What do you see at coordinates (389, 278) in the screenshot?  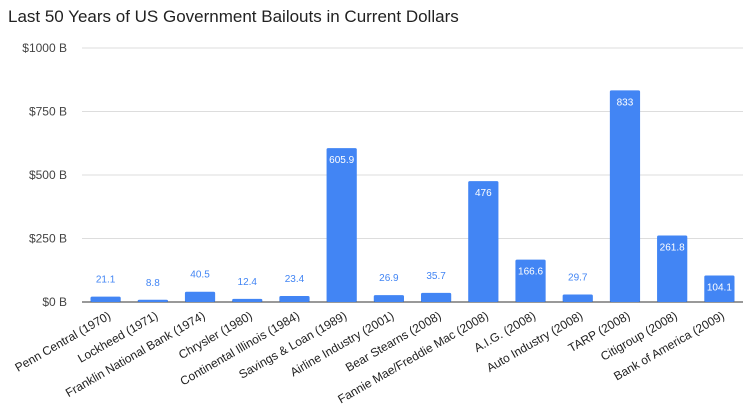 I see `data-label: 26.9` at bounding box center [389, 278].